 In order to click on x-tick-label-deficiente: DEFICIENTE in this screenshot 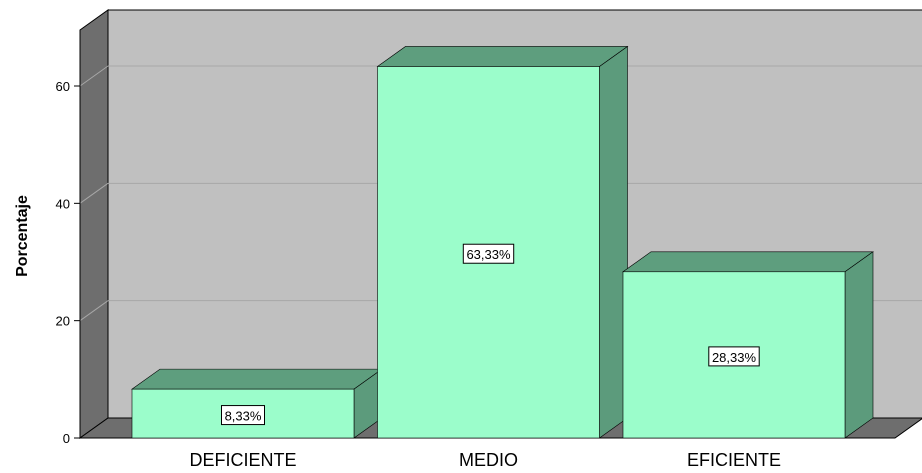, I will do `click(242, 460)`.